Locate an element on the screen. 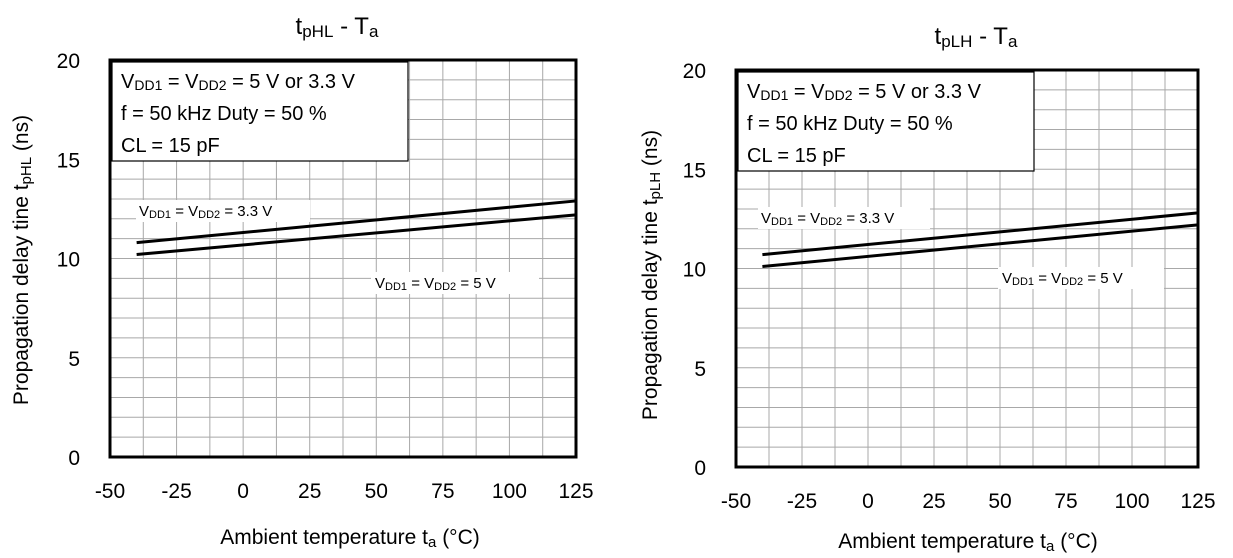 This screenshot has height=558, width=1233. chart-right-condition-line-2: f = 50 kHz Duty = 50 % is located at coordinates (850, 124).